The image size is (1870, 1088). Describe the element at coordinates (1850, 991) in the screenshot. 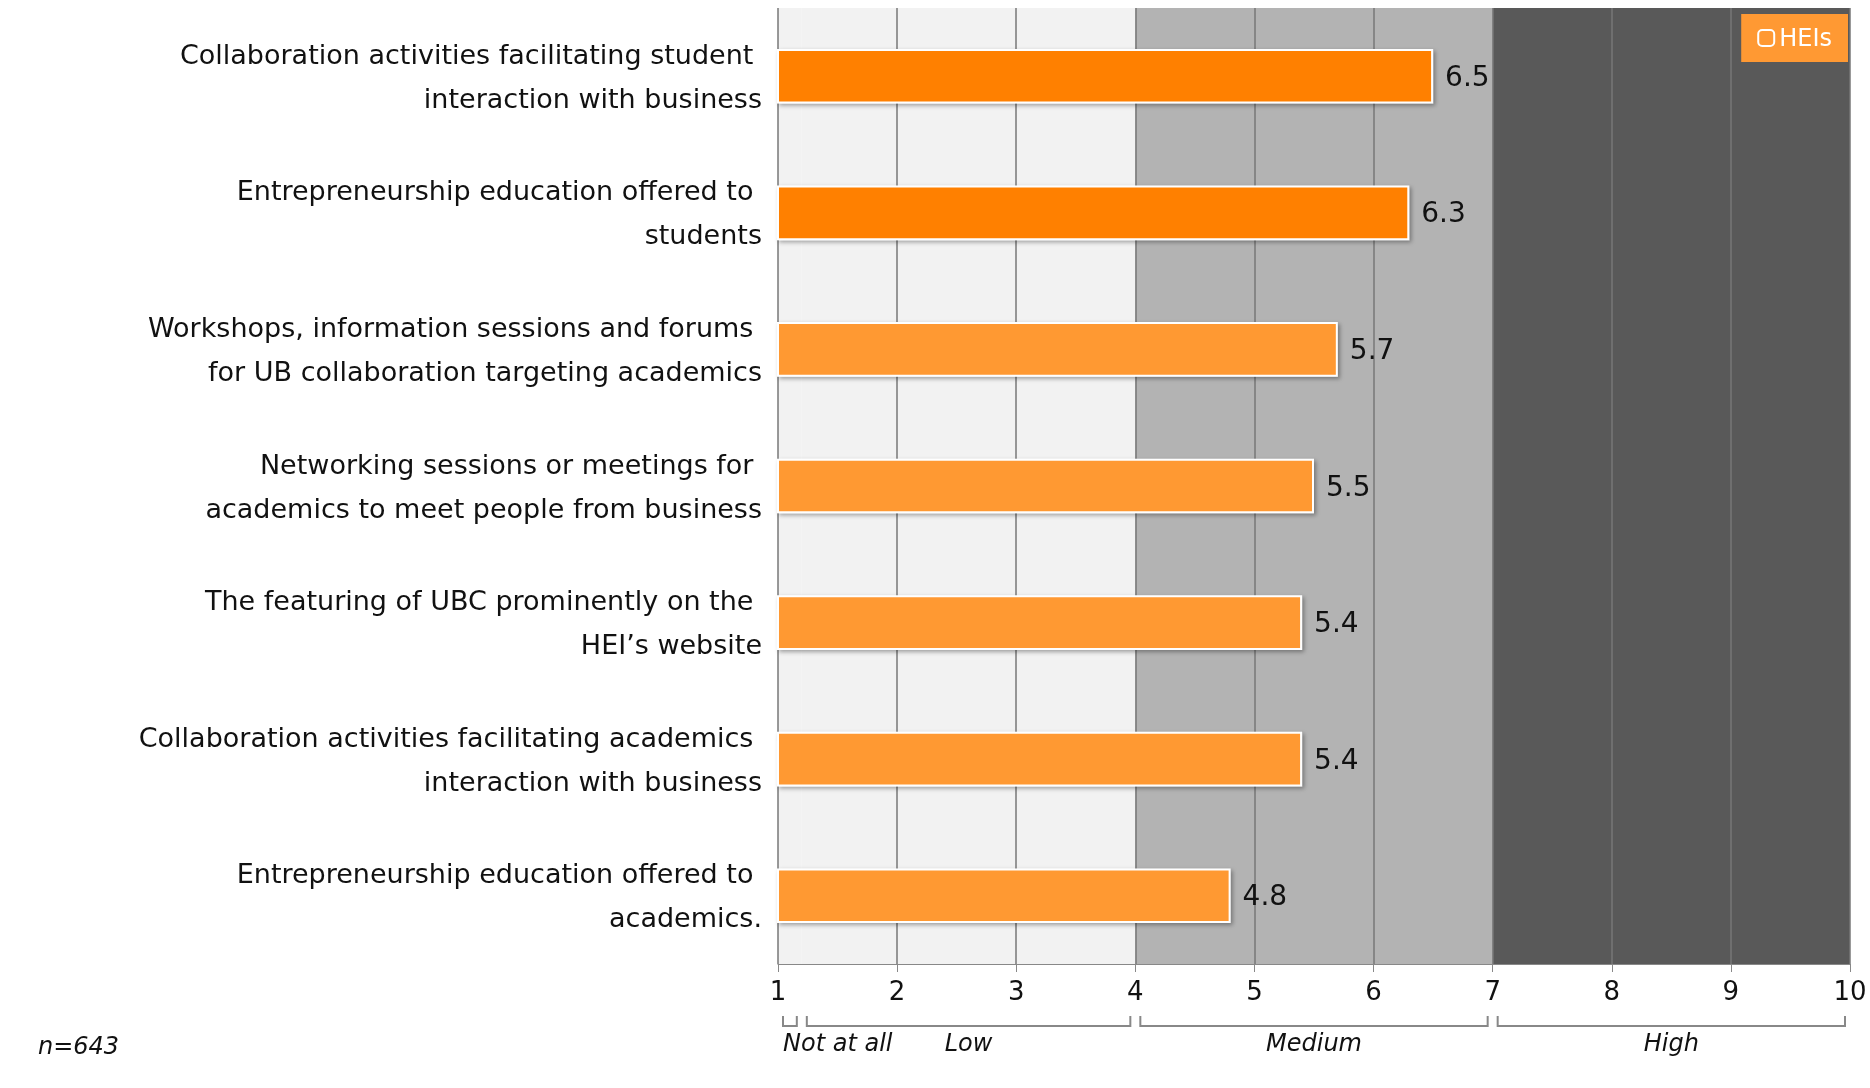

I see `x-tick-label: 10` at that location.